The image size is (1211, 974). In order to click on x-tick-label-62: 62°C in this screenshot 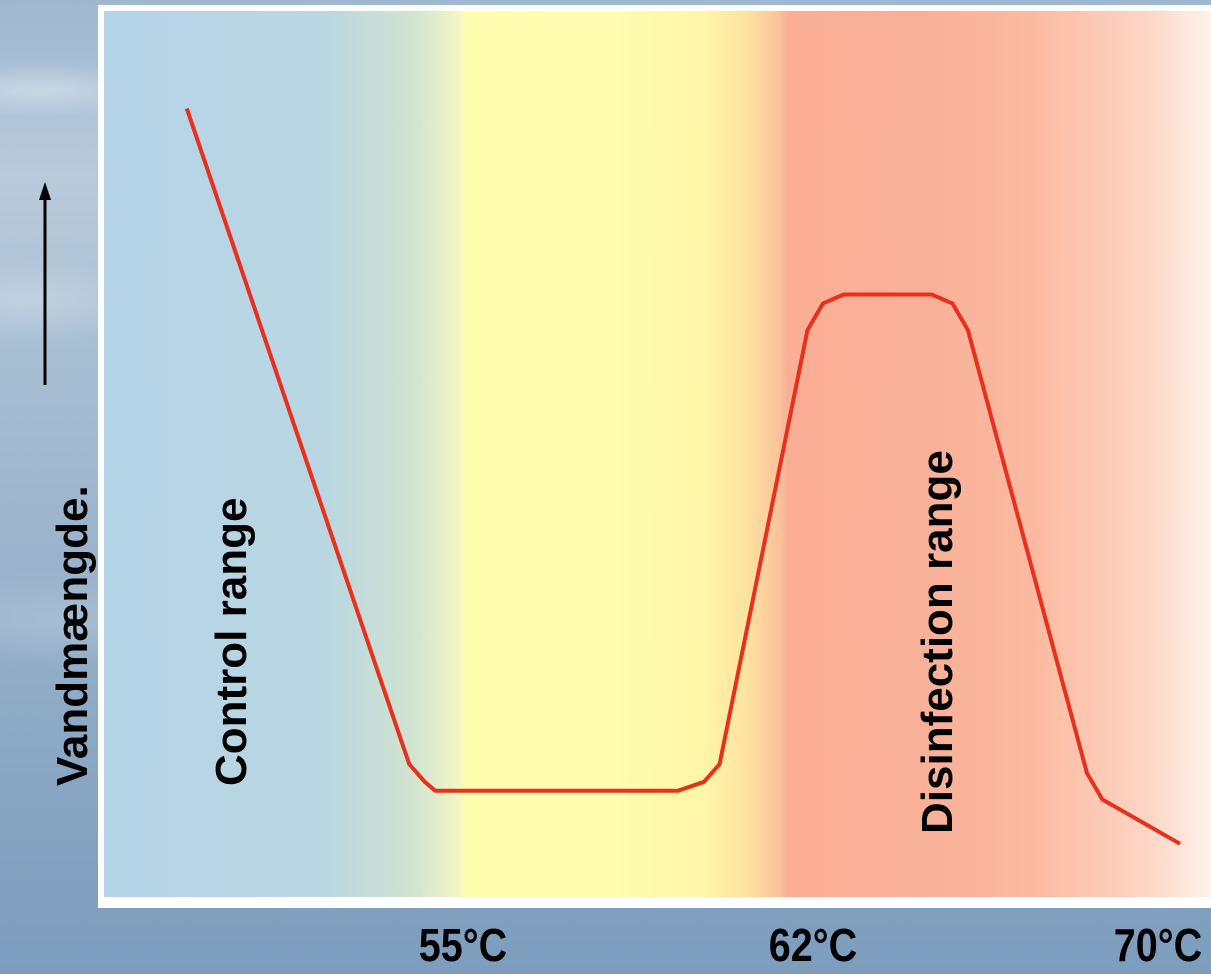, I will do `click(813, 945)`.